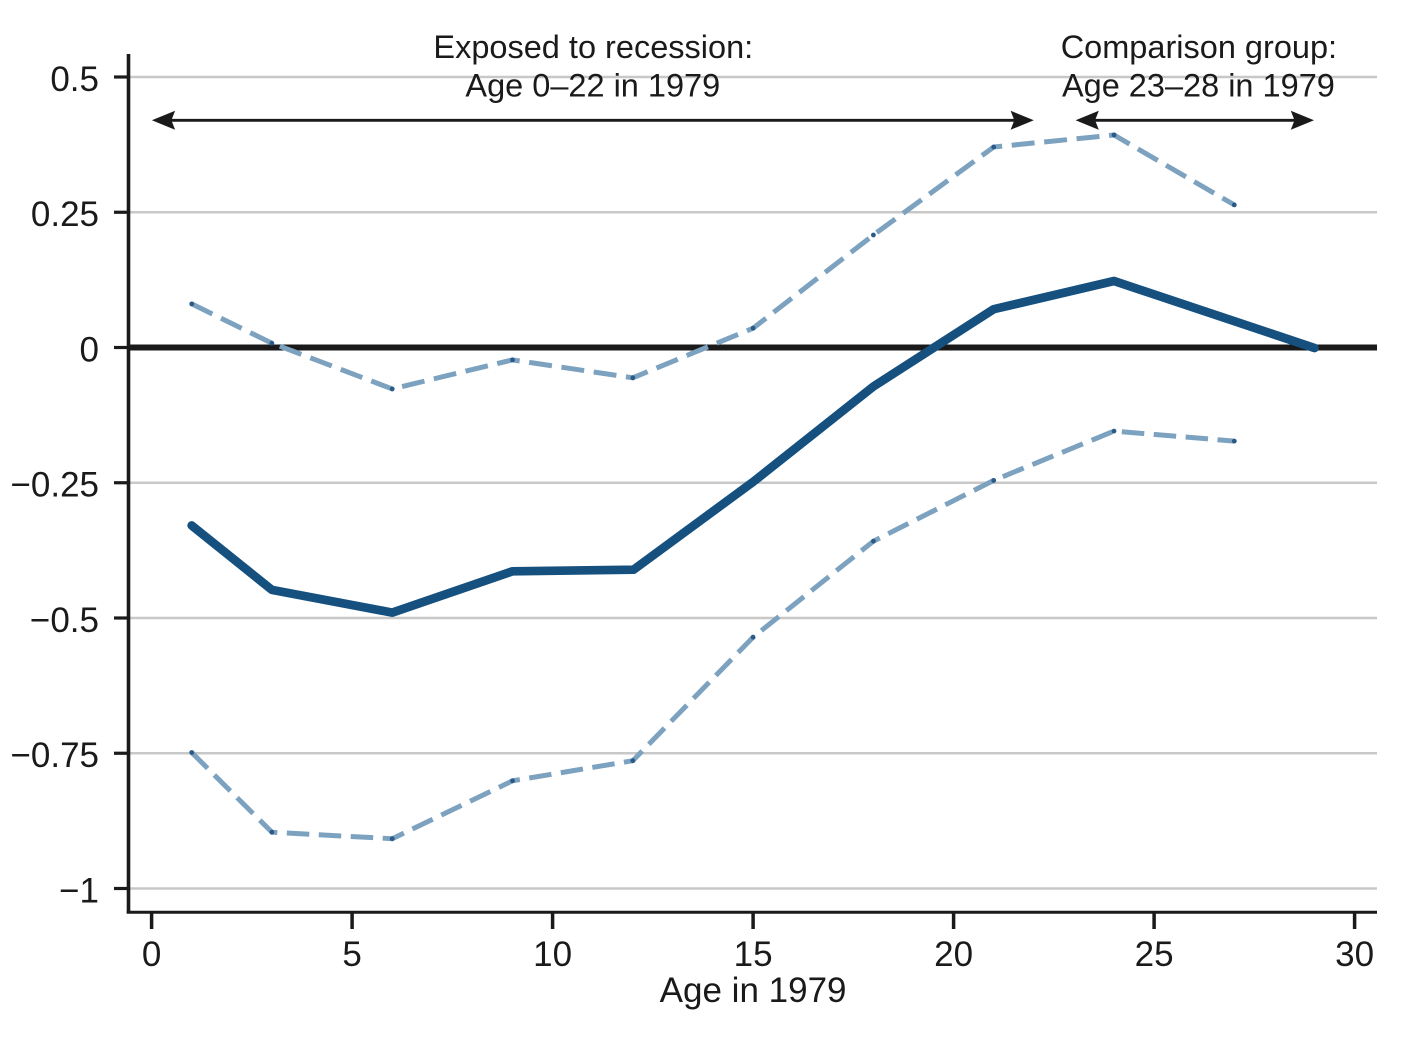 The width and height of the screenshot is (1424, 1040). Describe the element at coordinates (65, 214) in the screenshot. I see `svg-text: 0.25` at that location.